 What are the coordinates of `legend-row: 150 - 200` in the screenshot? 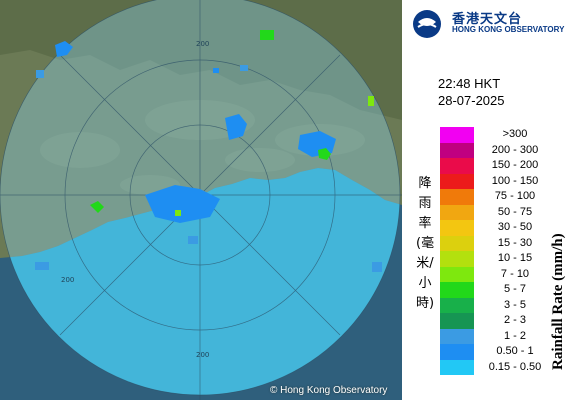 It's located at (505, 166).